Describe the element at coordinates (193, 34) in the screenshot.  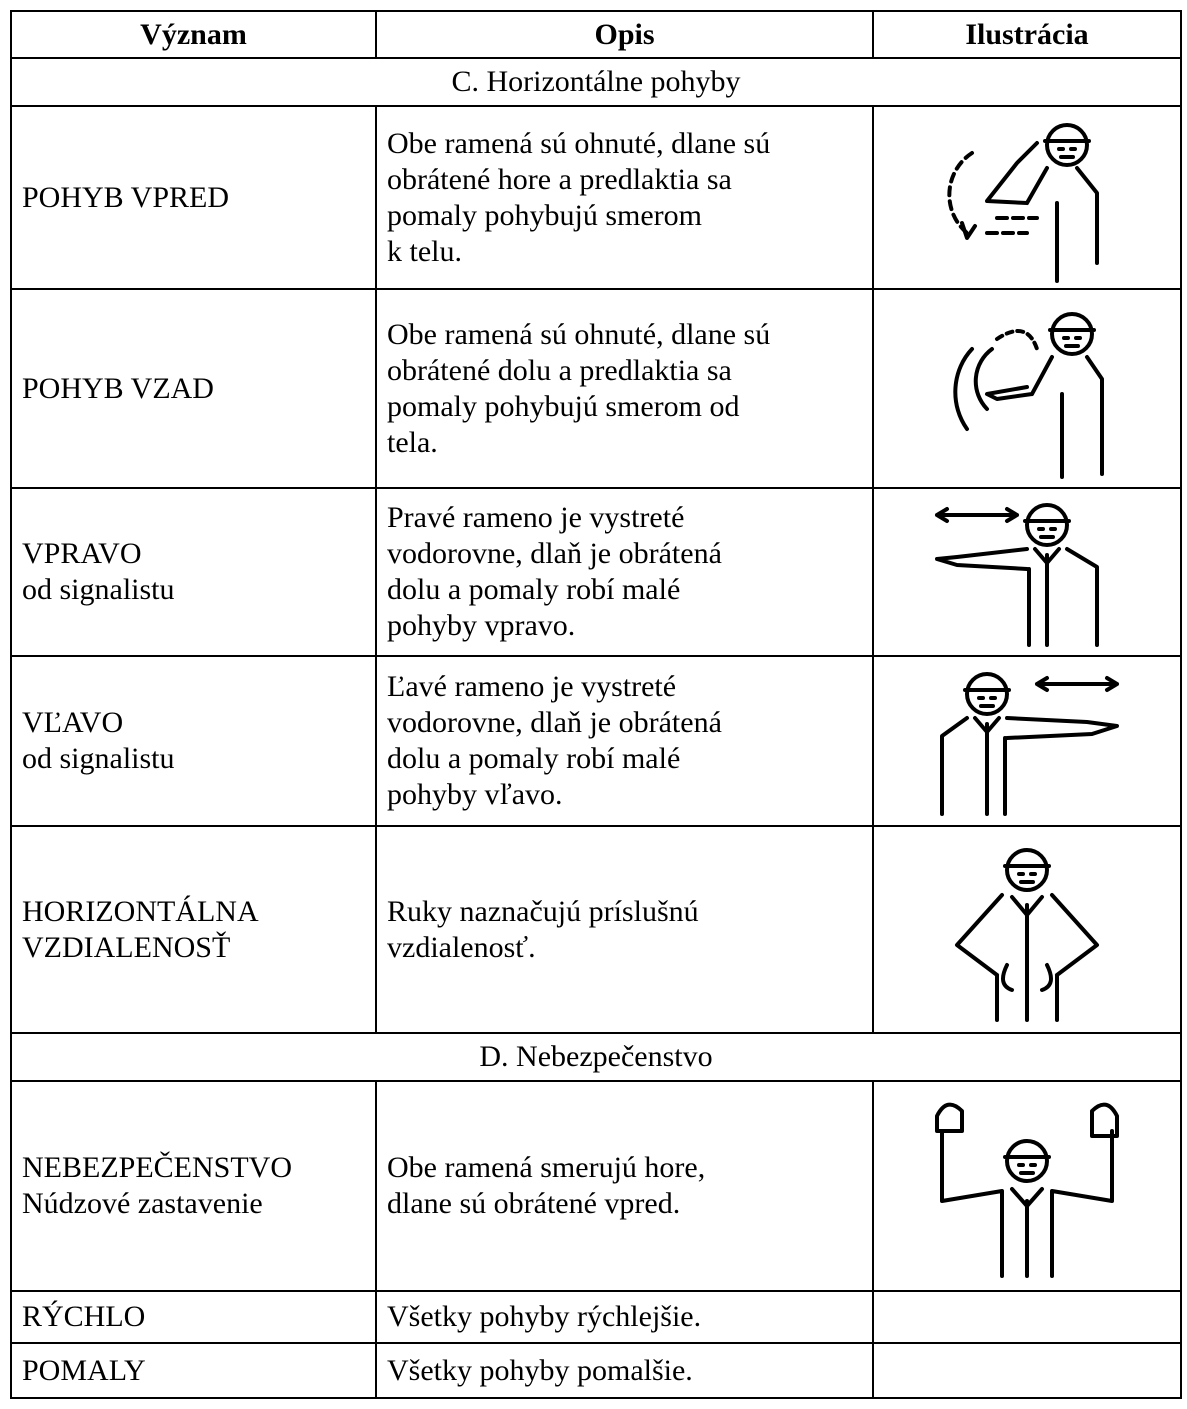
I see `header-cell: Význam` at that location.